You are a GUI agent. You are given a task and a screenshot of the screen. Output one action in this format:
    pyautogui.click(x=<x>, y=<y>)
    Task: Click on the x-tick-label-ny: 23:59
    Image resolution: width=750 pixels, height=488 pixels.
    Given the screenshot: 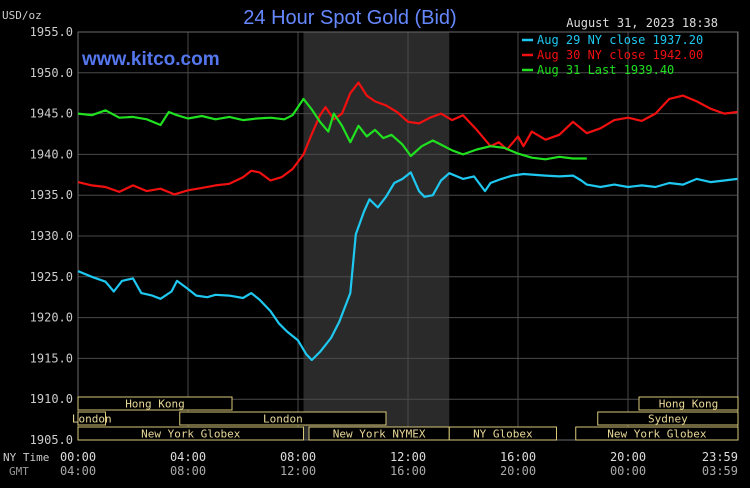 What is the action you would take?
    pyautogui.click(x=720, y=457)
    